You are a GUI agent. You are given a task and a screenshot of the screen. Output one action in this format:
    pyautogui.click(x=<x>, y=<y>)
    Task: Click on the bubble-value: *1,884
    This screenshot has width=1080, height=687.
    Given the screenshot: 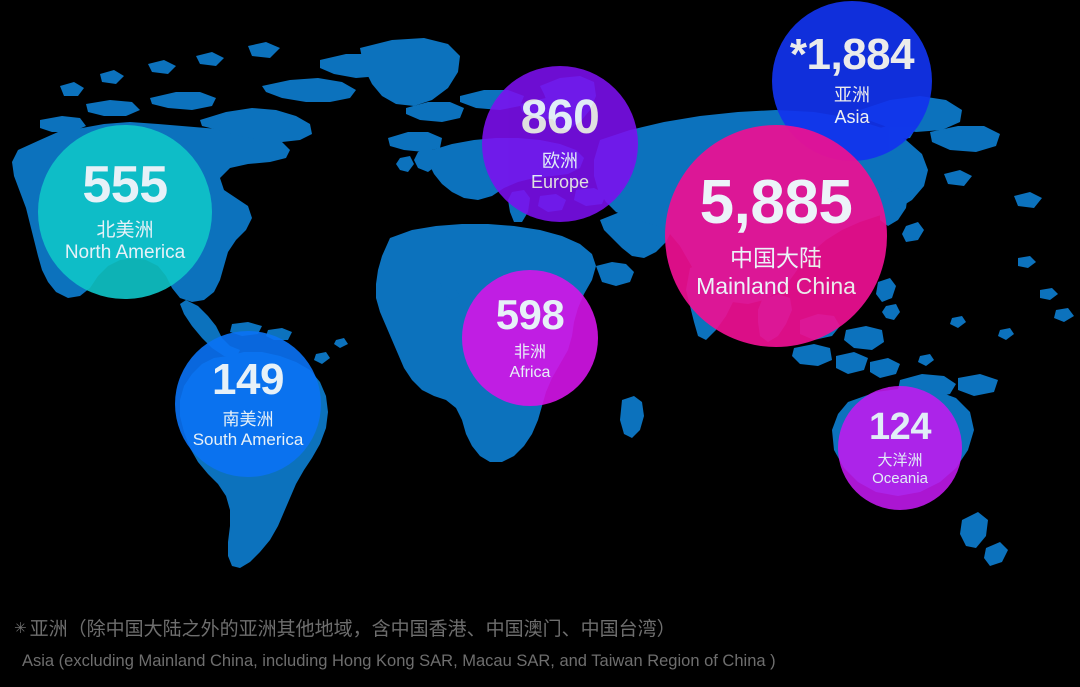 What is the action you would take?
    pyautogui.click(x=852, y=55)
    